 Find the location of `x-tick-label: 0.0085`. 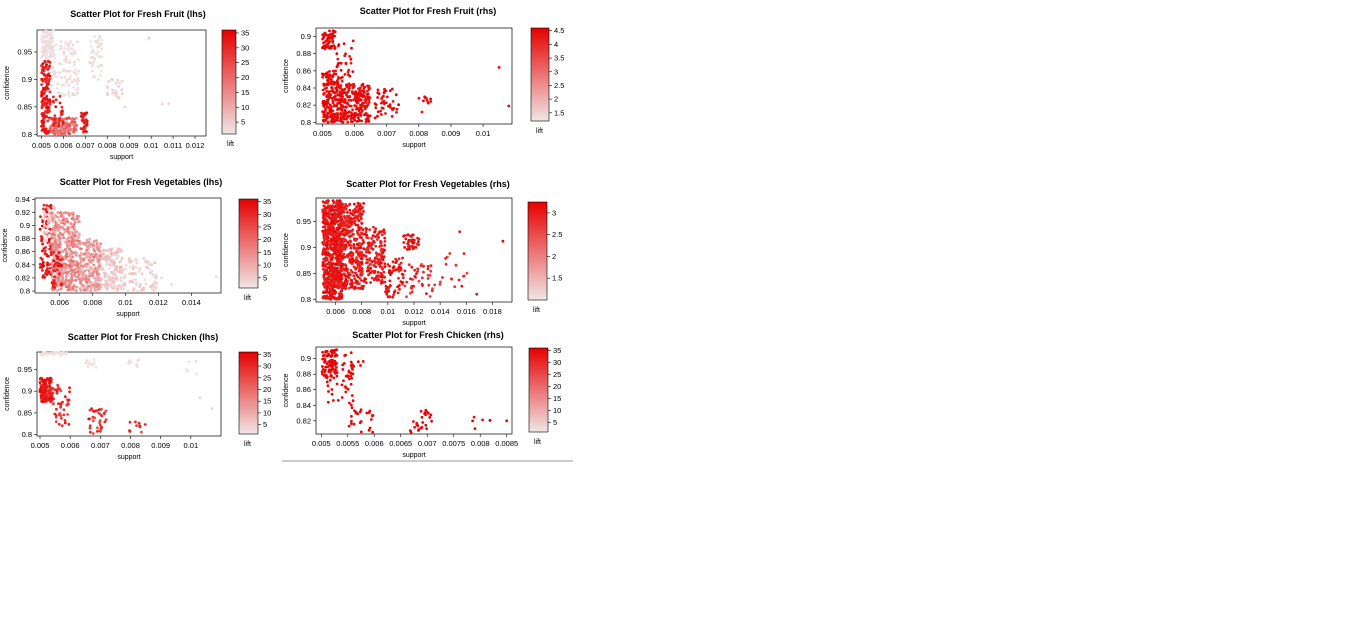

x-tick-label: 0.0085 is located at coordinates (506, 443).